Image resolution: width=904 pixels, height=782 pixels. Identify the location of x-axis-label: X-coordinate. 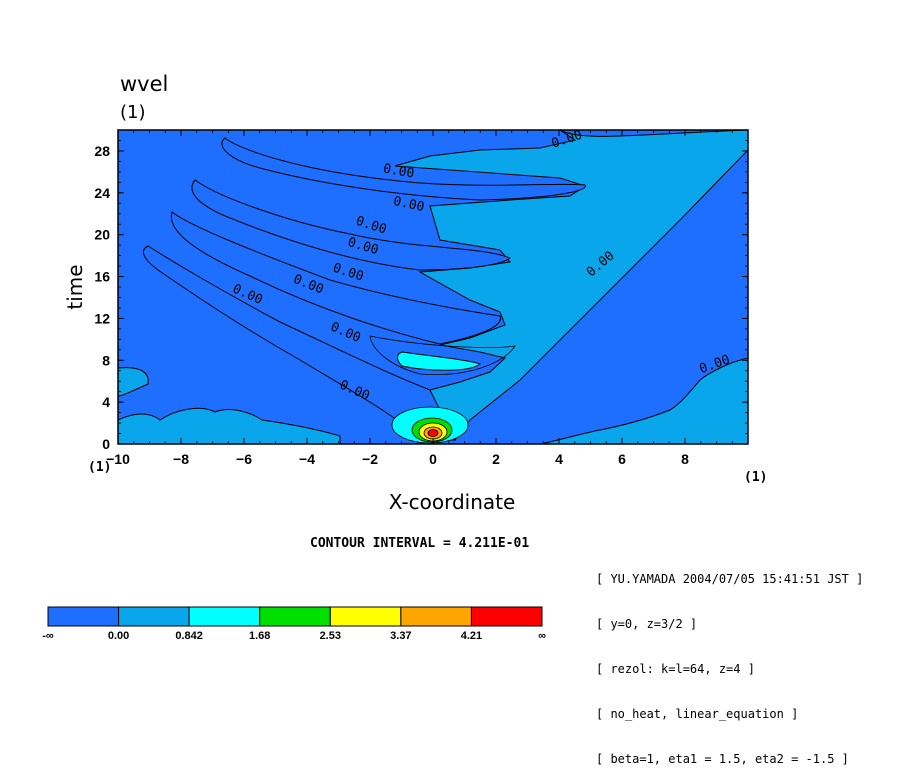
(452, 502).